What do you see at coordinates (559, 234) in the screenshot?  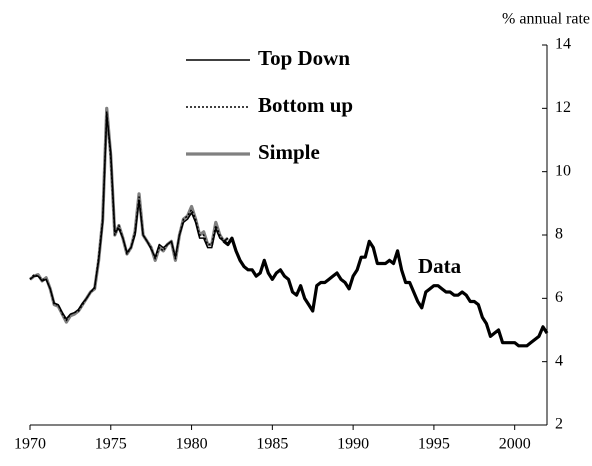 I see `y-tick-label: 8` at bounding box center [559, 234].